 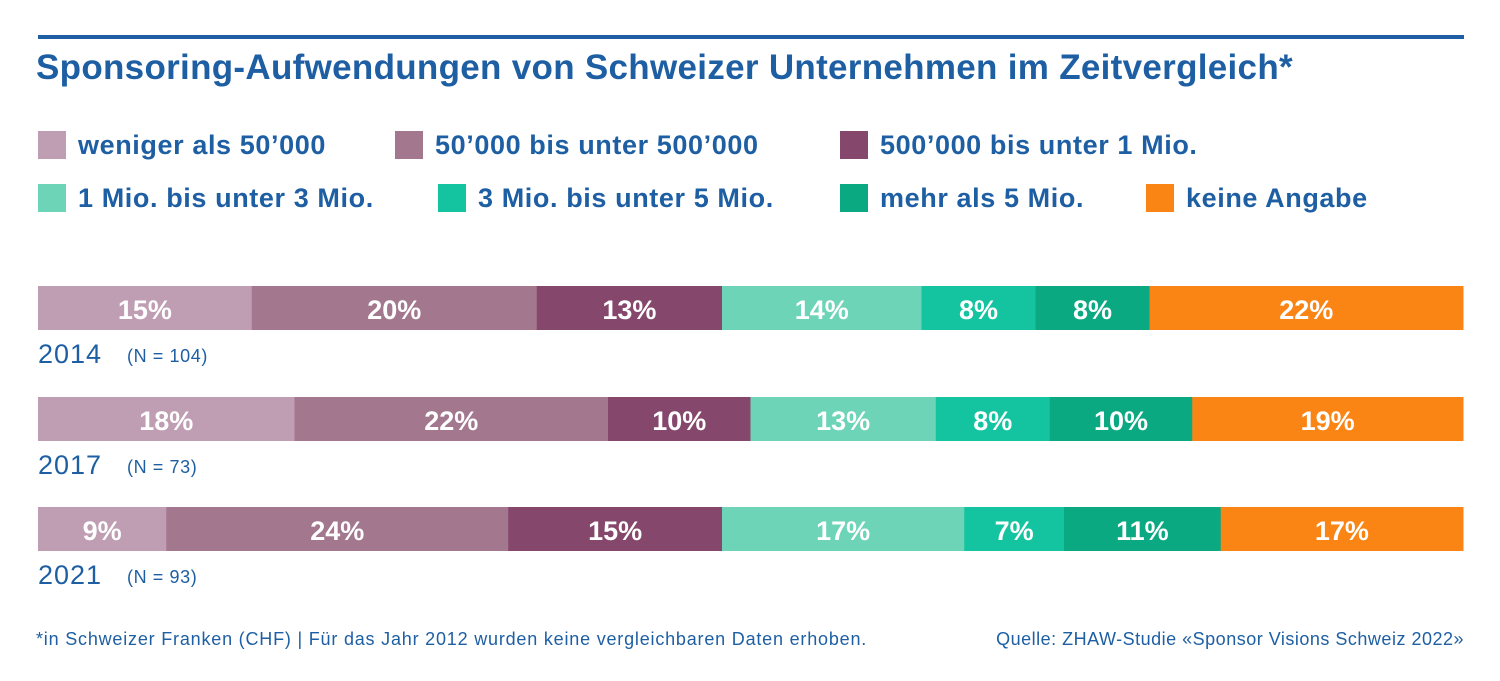 What do you see at coordinates (162, 577) in the screenshot?
I see `sample-size-label: (N = 93)` at bounding box center [162, 577].